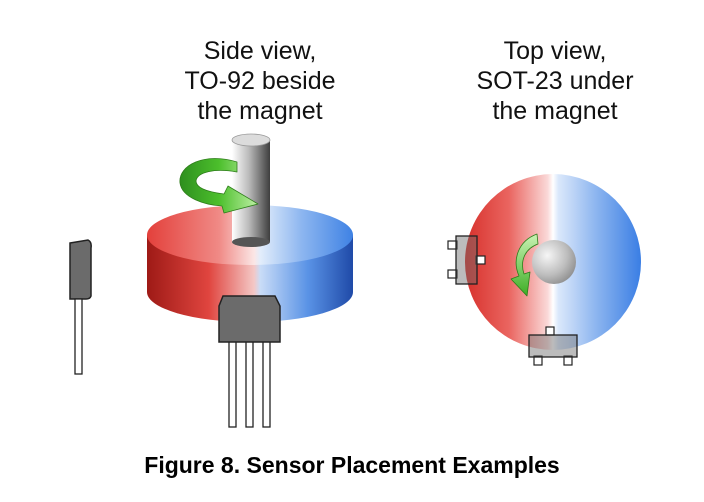 Image resolution: width=704 pixels, height=502 pixels. I want to click on side-view-label-line: TO-92 beside, so click(260, 81).